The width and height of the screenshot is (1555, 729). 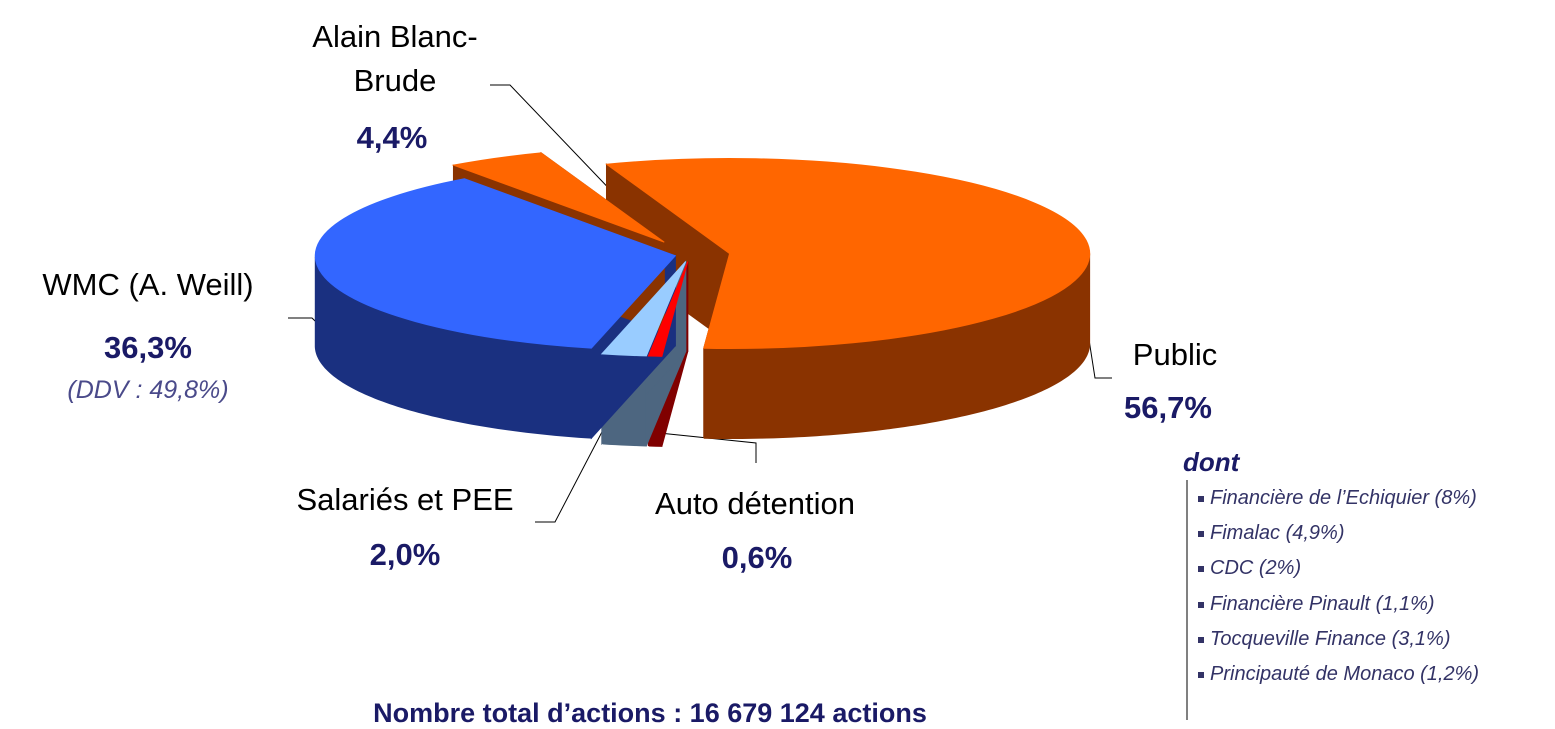 I want to click on slice-label: WMC (A. Weill), so click(x=148, y=284).